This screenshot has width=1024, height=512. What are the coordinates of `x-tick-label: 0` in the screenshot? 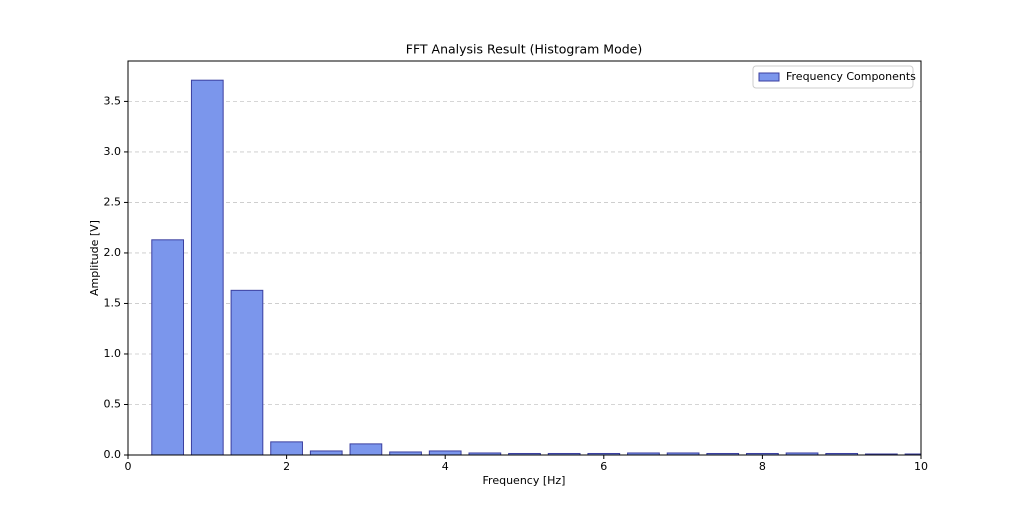 It's located at (128, 466).